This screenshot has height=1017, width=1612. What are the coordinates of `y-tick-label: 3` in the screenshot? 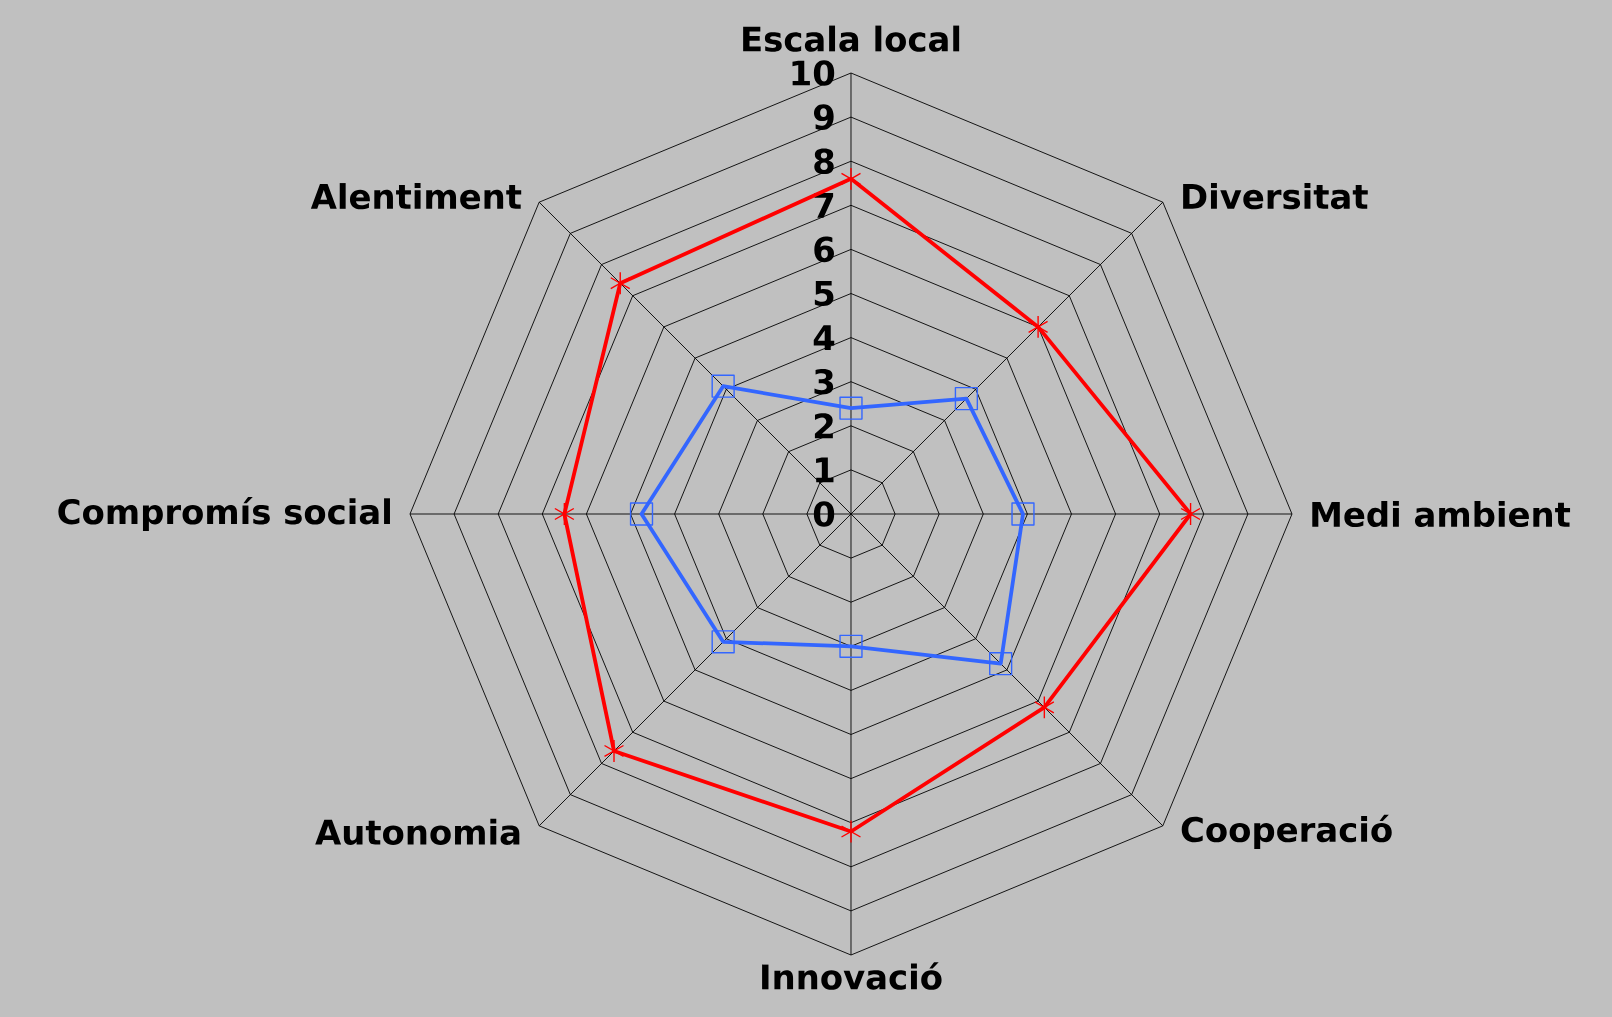 It's located at (824, 381).